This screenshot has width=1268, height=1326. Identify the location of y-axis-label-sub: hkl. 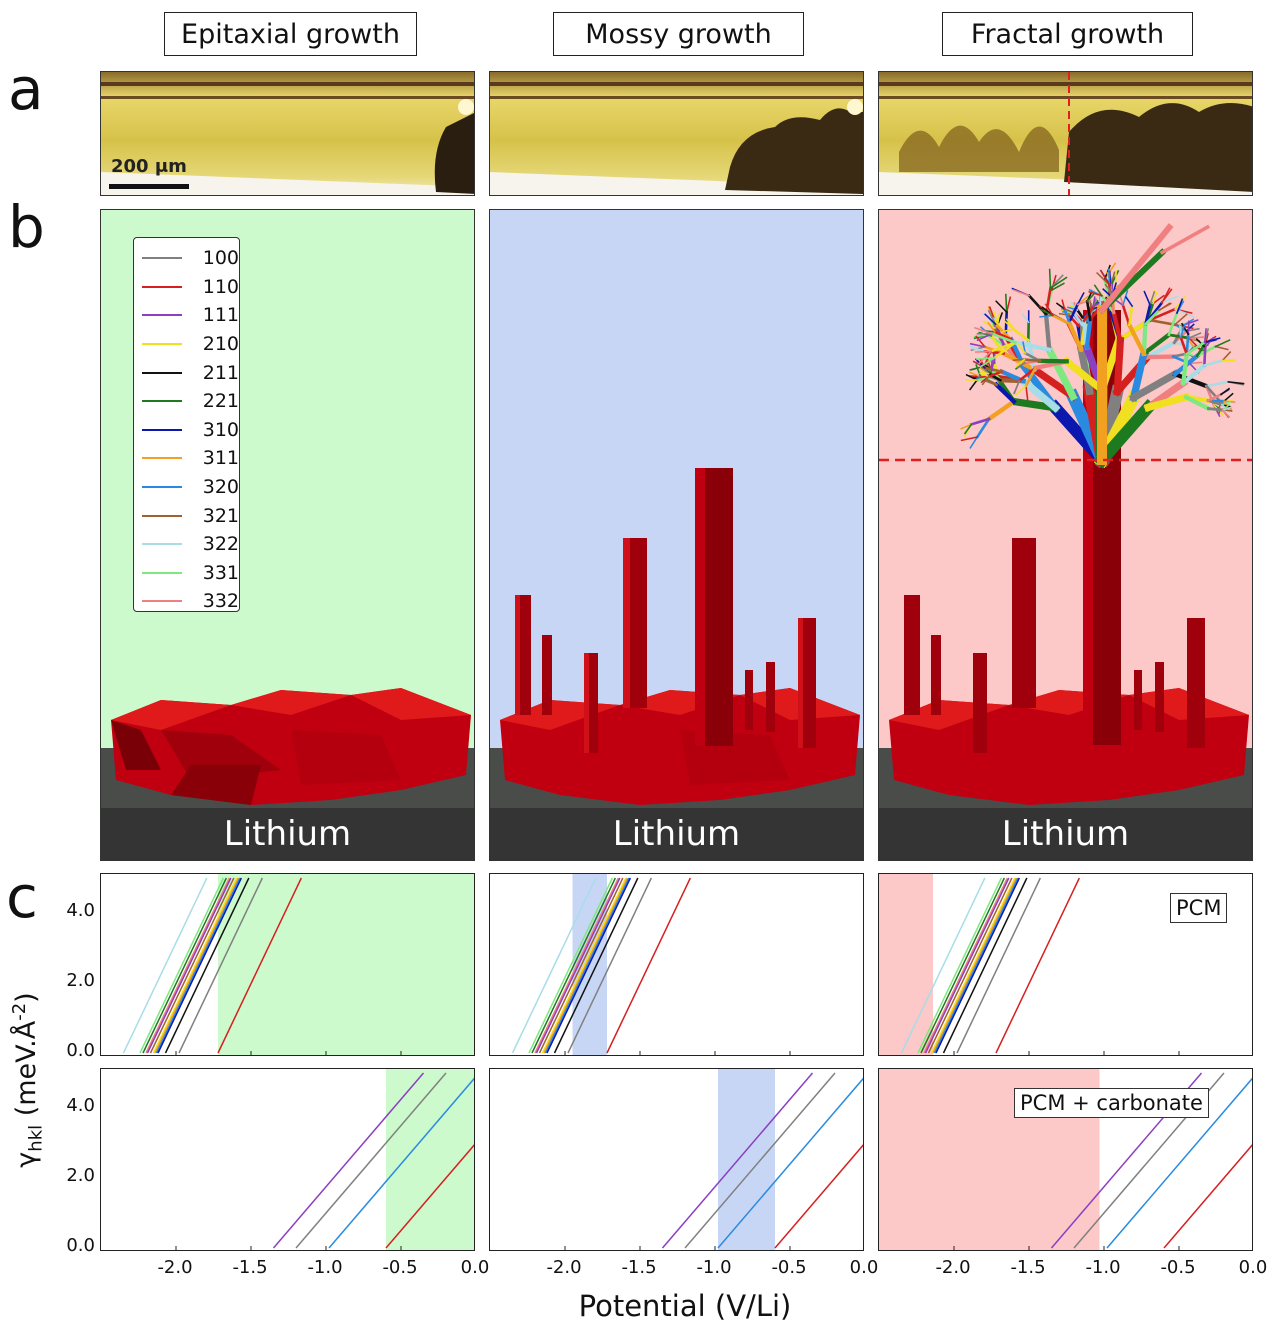
(36, 1138).